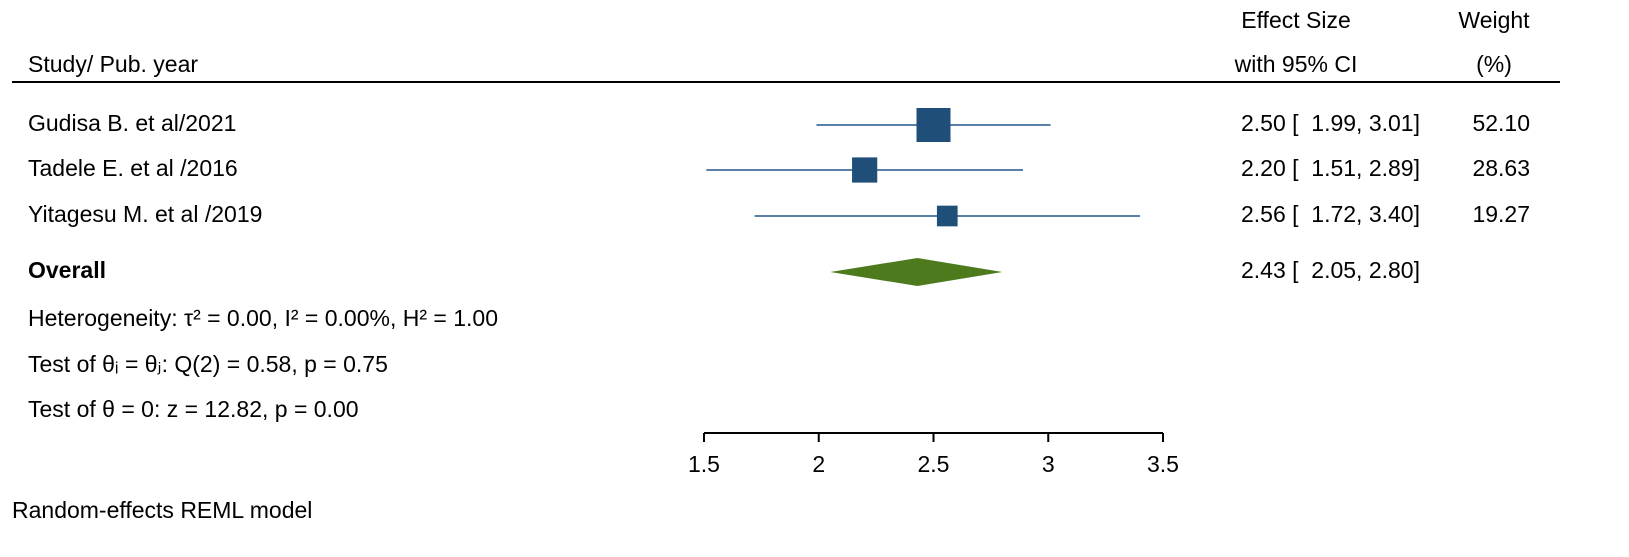 This screenshot has width=1629, height=557. Describe the element at coordinates (1048, 464) in the screenshot. I see `x-tick-label: 3` at that location.